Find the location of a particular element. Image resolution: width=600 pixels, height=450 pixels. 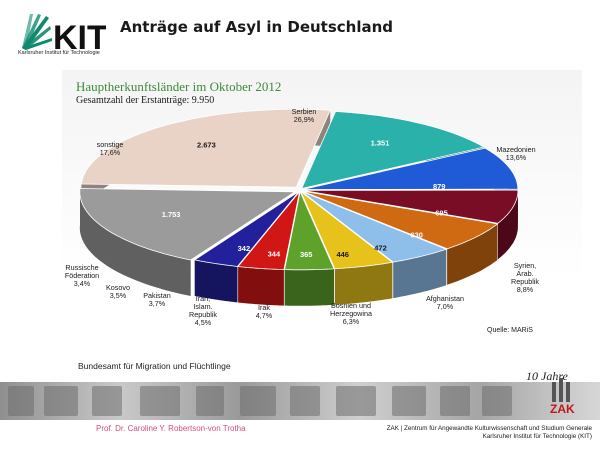

slice-value-label: 1.351 is located at coordinates (380, 143).